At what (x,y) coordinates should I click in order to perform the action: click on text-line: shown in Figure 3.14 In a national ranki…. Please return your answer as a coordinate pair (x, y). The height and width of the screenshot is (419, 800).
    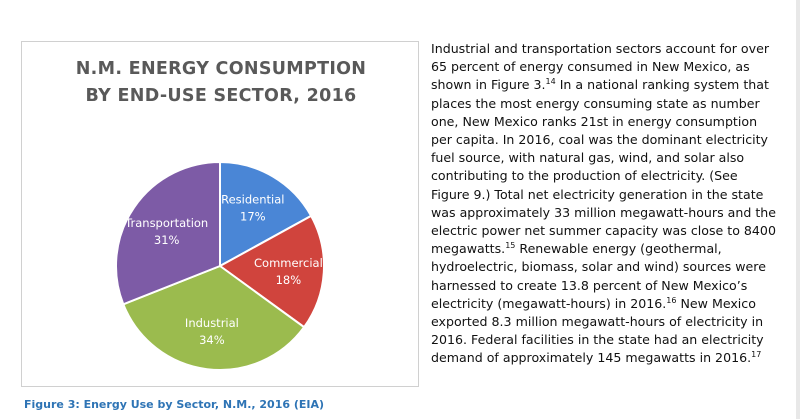
    Looking at the image, I should click on (611, 85).